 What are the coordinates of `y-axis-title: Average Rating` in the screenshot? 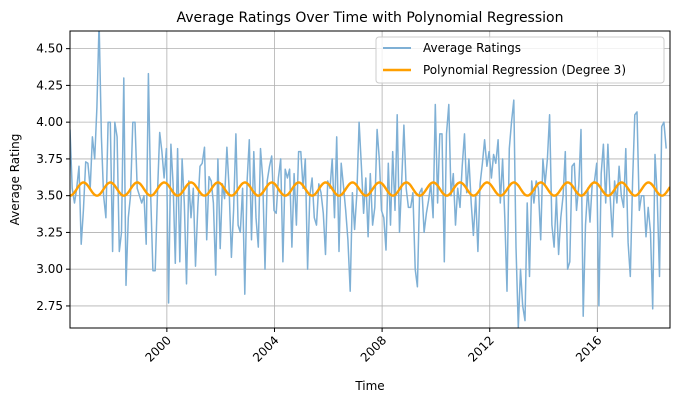 It's located at (15, 180).